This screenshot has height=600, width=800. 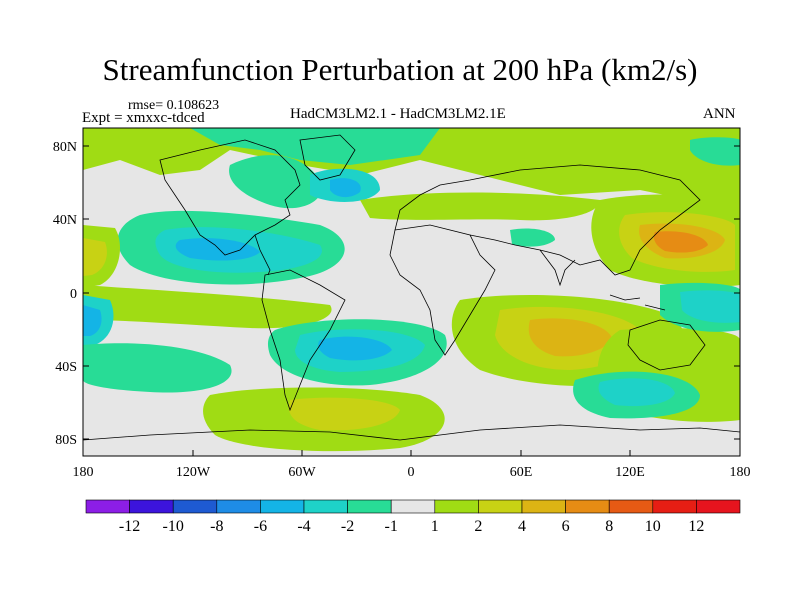 What do you see at coordinates (173, 526) in the screenshot?
I see `colorbar-label: -10` at bounding box center [173, 526].